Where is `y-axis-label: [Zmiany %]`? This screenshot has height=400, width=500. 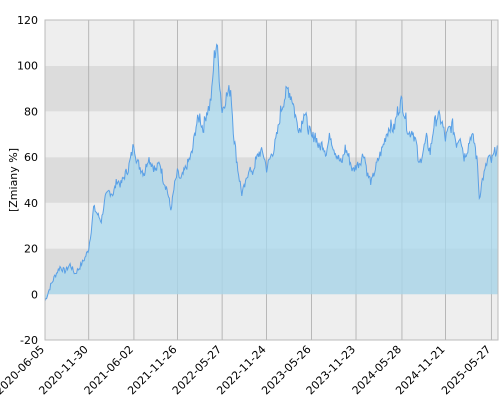 y-axis-label: [Zmiany %] is located at coordinates (13, 180).